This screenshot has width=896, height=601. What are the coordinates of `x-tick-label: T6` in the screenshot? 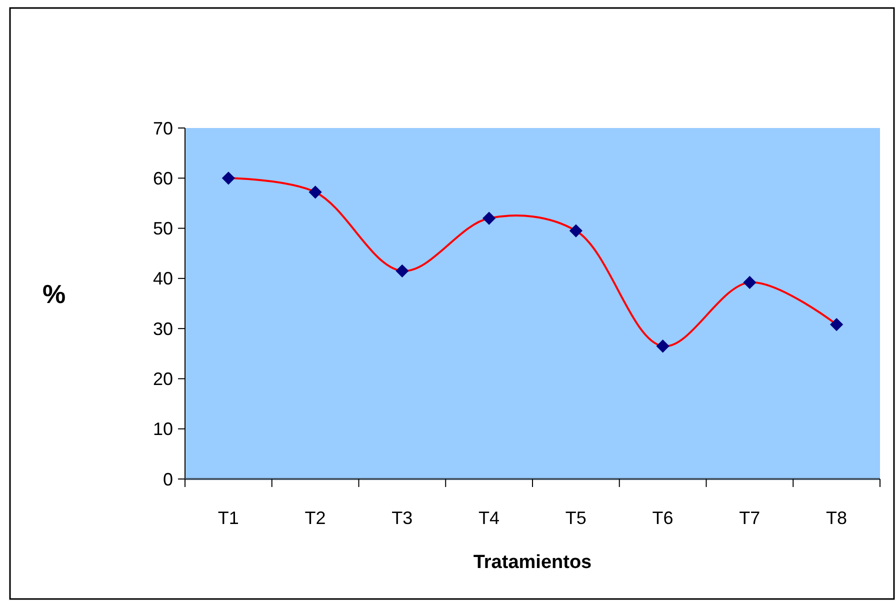 It's located at (663, 518).